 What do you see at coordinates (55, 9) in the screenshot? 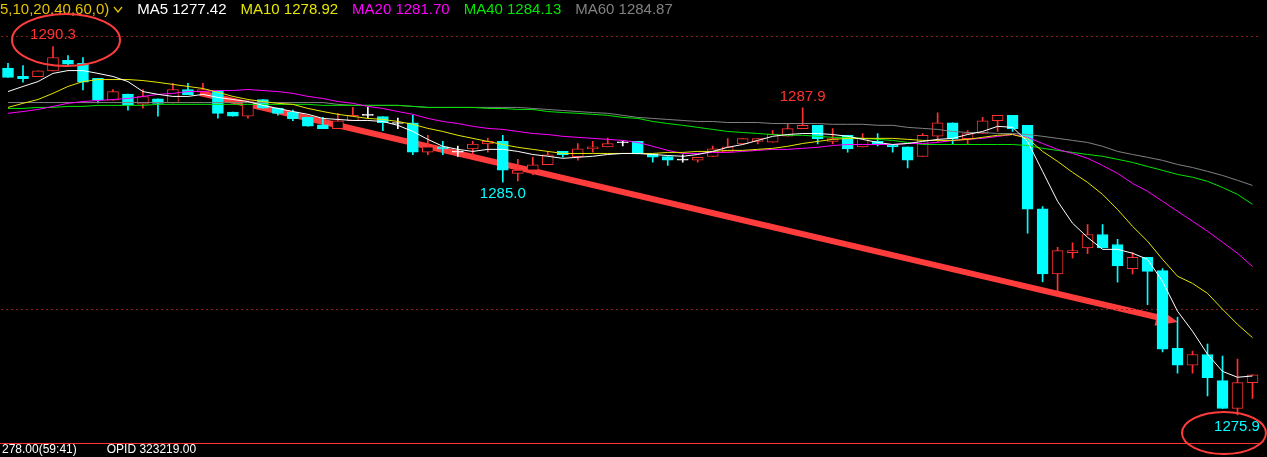
I see `annotation: 5,10,20,40,60,0)` at bounding box center [55, 9].